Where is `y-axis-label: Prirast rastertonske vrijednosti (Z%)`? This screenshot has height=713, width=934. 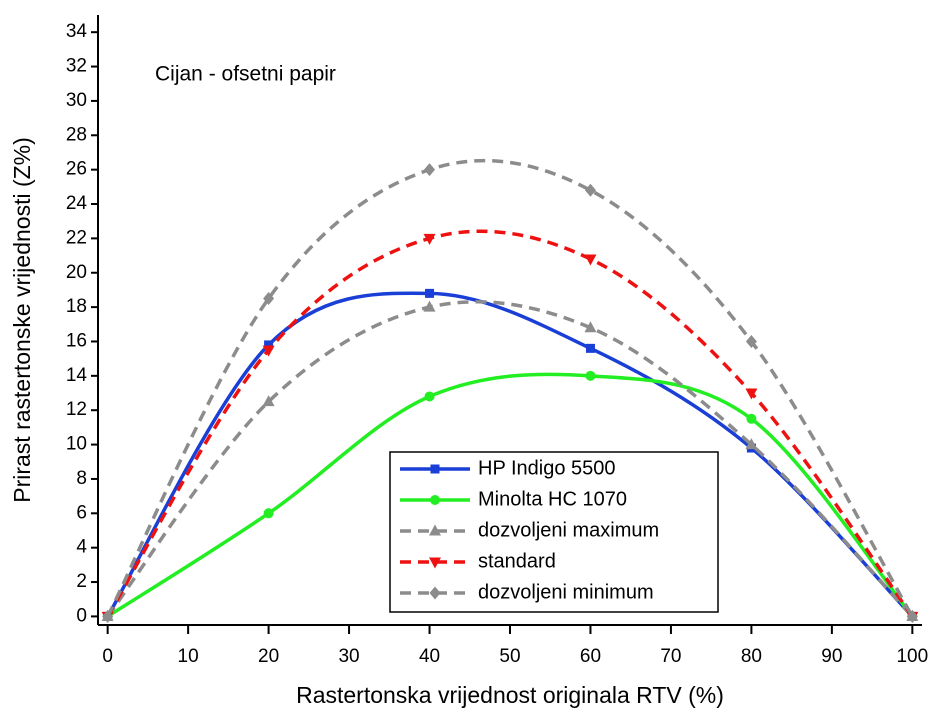 y-axis-label: Prirast rastertonske vrijednosti (Z%) is located at coordinates (22, 320).